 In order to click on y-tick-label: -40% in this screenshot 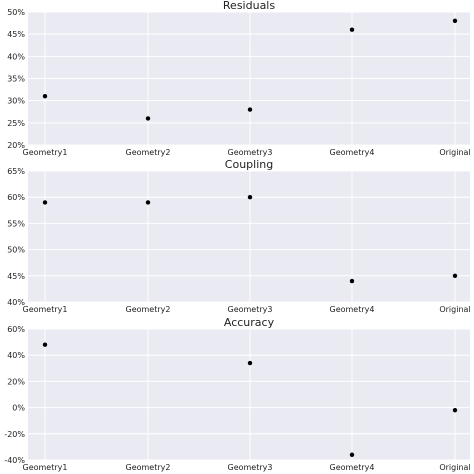, I will do `click(14, 460)`.